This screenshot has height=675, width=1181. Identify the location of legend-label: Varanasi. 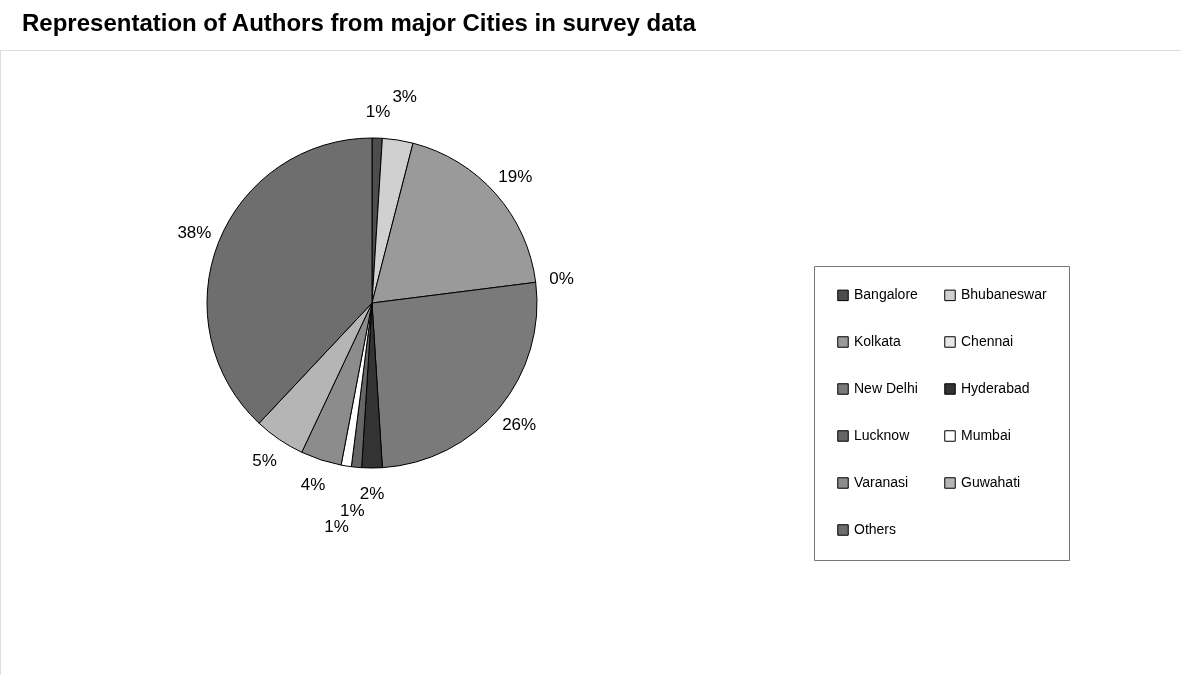
(881, 482).